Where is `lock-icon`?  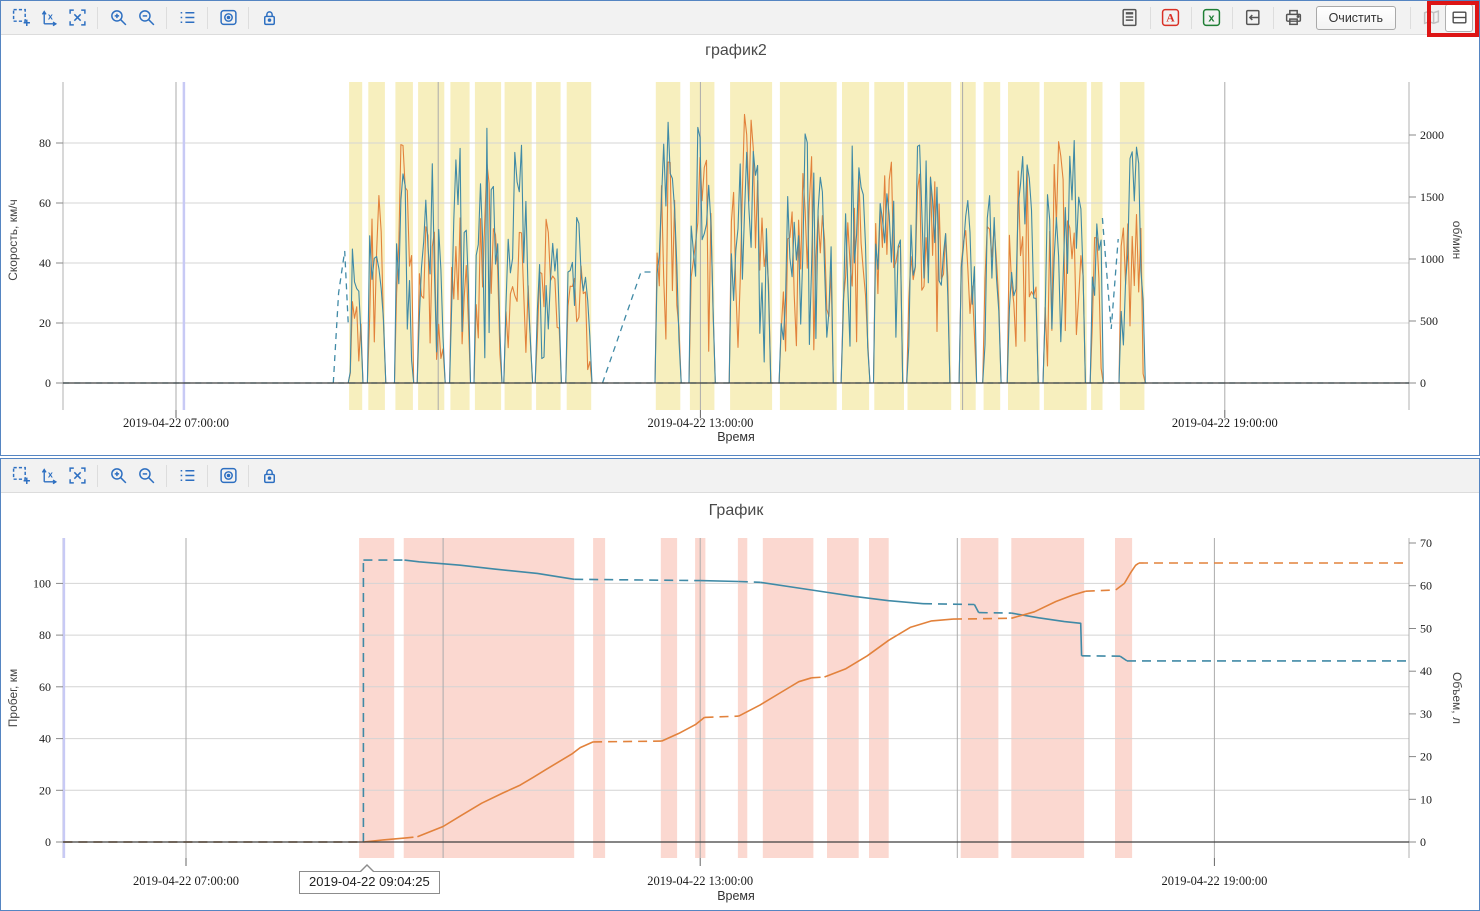 lock-icon is located at coordinates (269, 476).